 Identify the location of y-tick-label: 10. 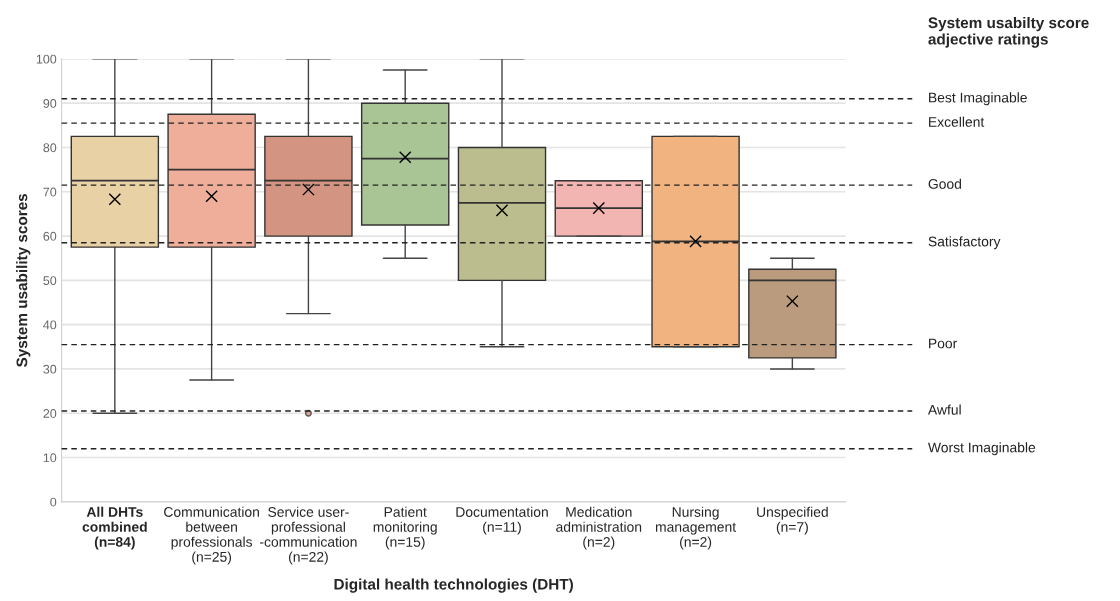
(50, 458).